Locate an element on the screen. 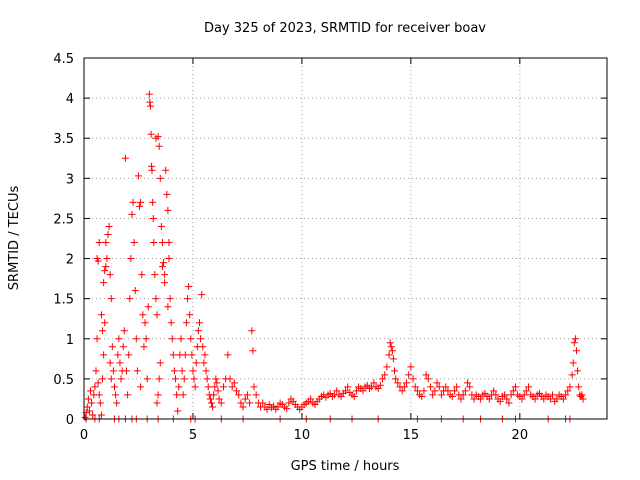 The height and width of the screenshot is (480, 640). y-tick-label: 0 is located at coordinates (70, 420).